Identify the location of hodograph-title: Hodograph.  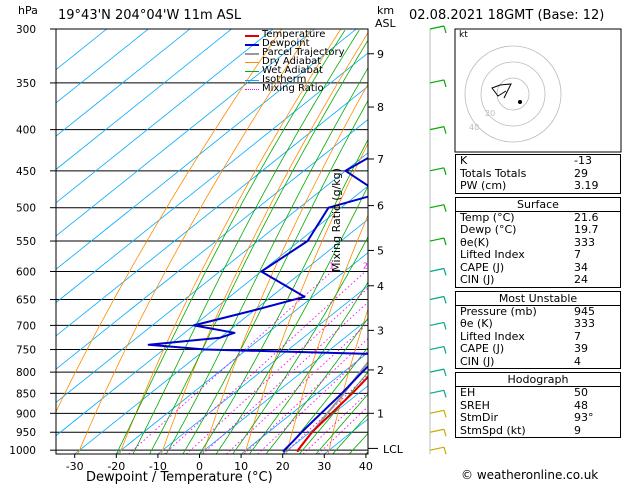
(538, 380).